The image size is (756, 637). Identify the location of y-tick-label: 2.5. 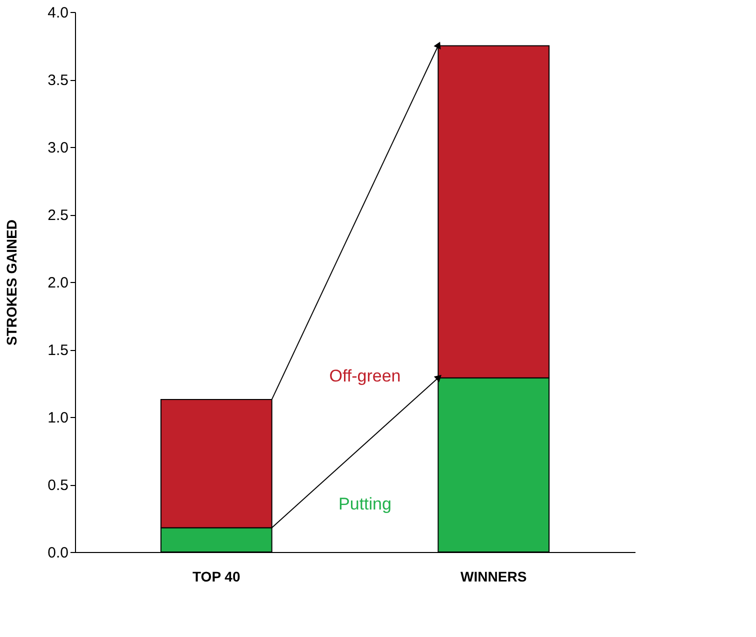
(58, 215).